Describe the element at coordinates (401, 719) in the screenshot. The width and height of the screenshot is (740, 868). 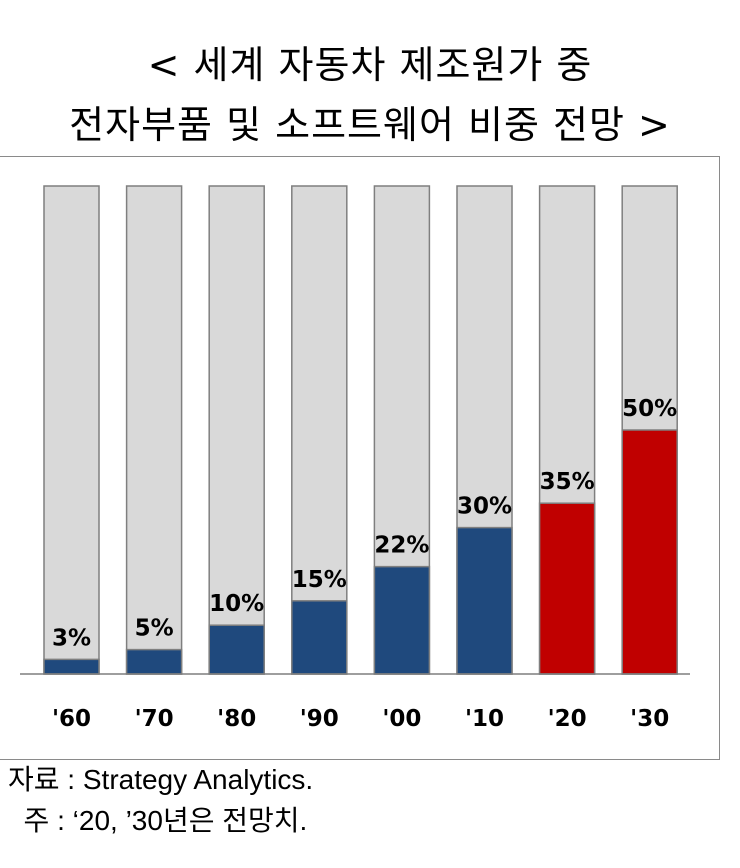
I see `x-tick-label-5: '00` at that location.